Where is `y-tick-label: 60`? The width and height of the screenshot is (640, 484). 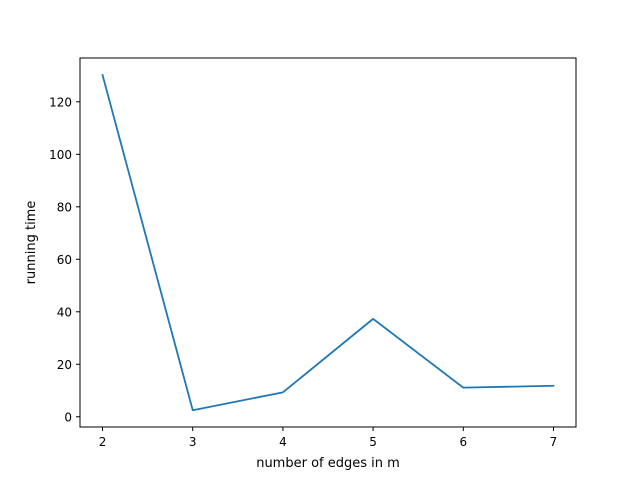 y-tick-label: 60 is located at coordinates (64, 260).